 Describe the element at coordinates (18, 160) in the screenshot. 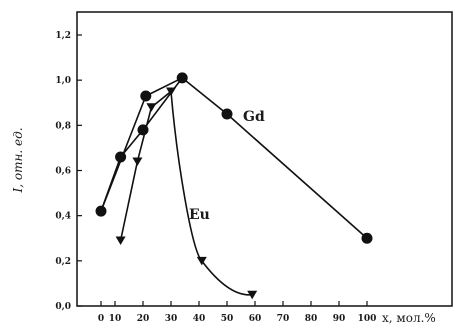

I see `y-axis-label: I, отн. ед.` at that location.